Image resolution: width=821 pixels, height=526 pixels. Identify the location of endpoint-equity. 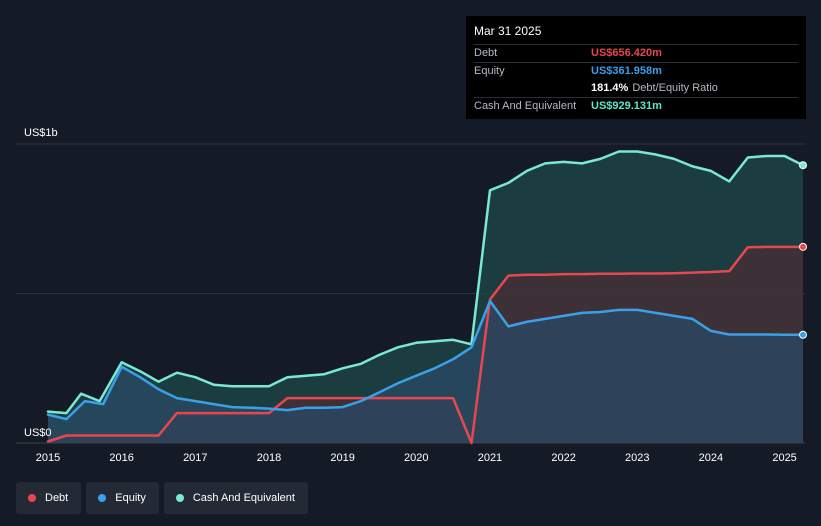
(803, 334).